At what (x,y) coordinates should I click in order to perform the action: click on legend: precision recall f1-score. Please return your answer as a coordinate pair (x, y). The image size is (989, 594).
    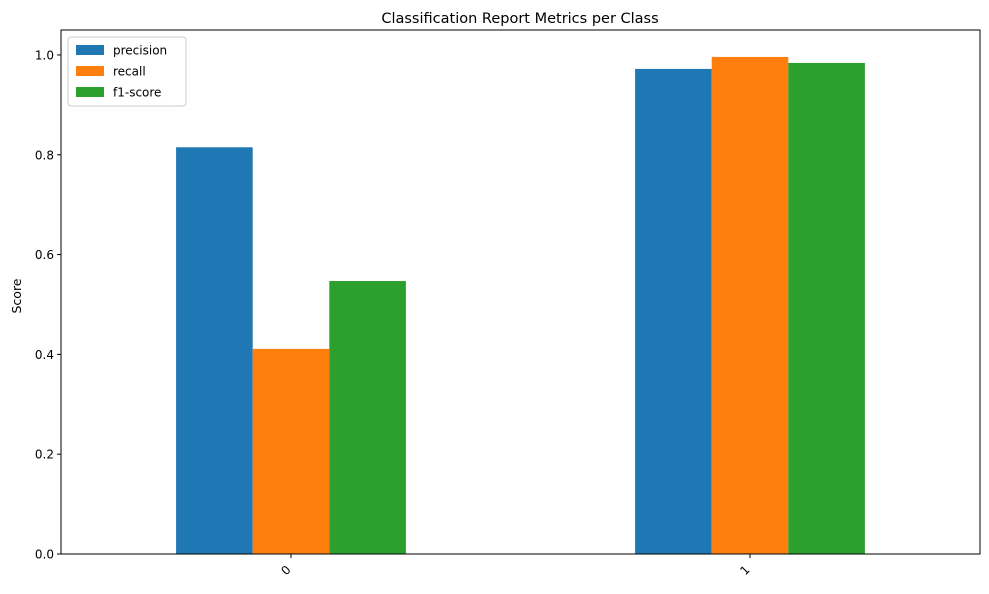
    Looking at the image, I should click on (127, 71).